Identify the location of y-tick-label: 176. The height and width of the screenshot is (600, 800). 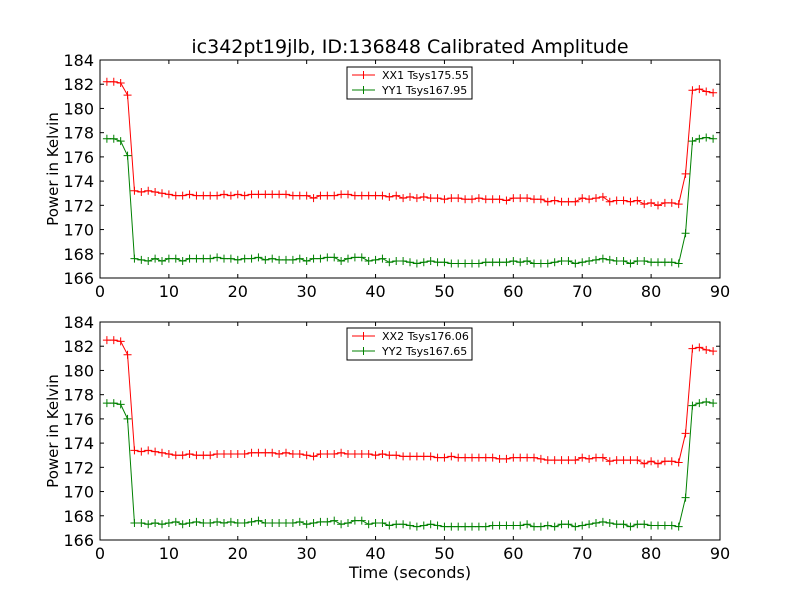
(78, 157).